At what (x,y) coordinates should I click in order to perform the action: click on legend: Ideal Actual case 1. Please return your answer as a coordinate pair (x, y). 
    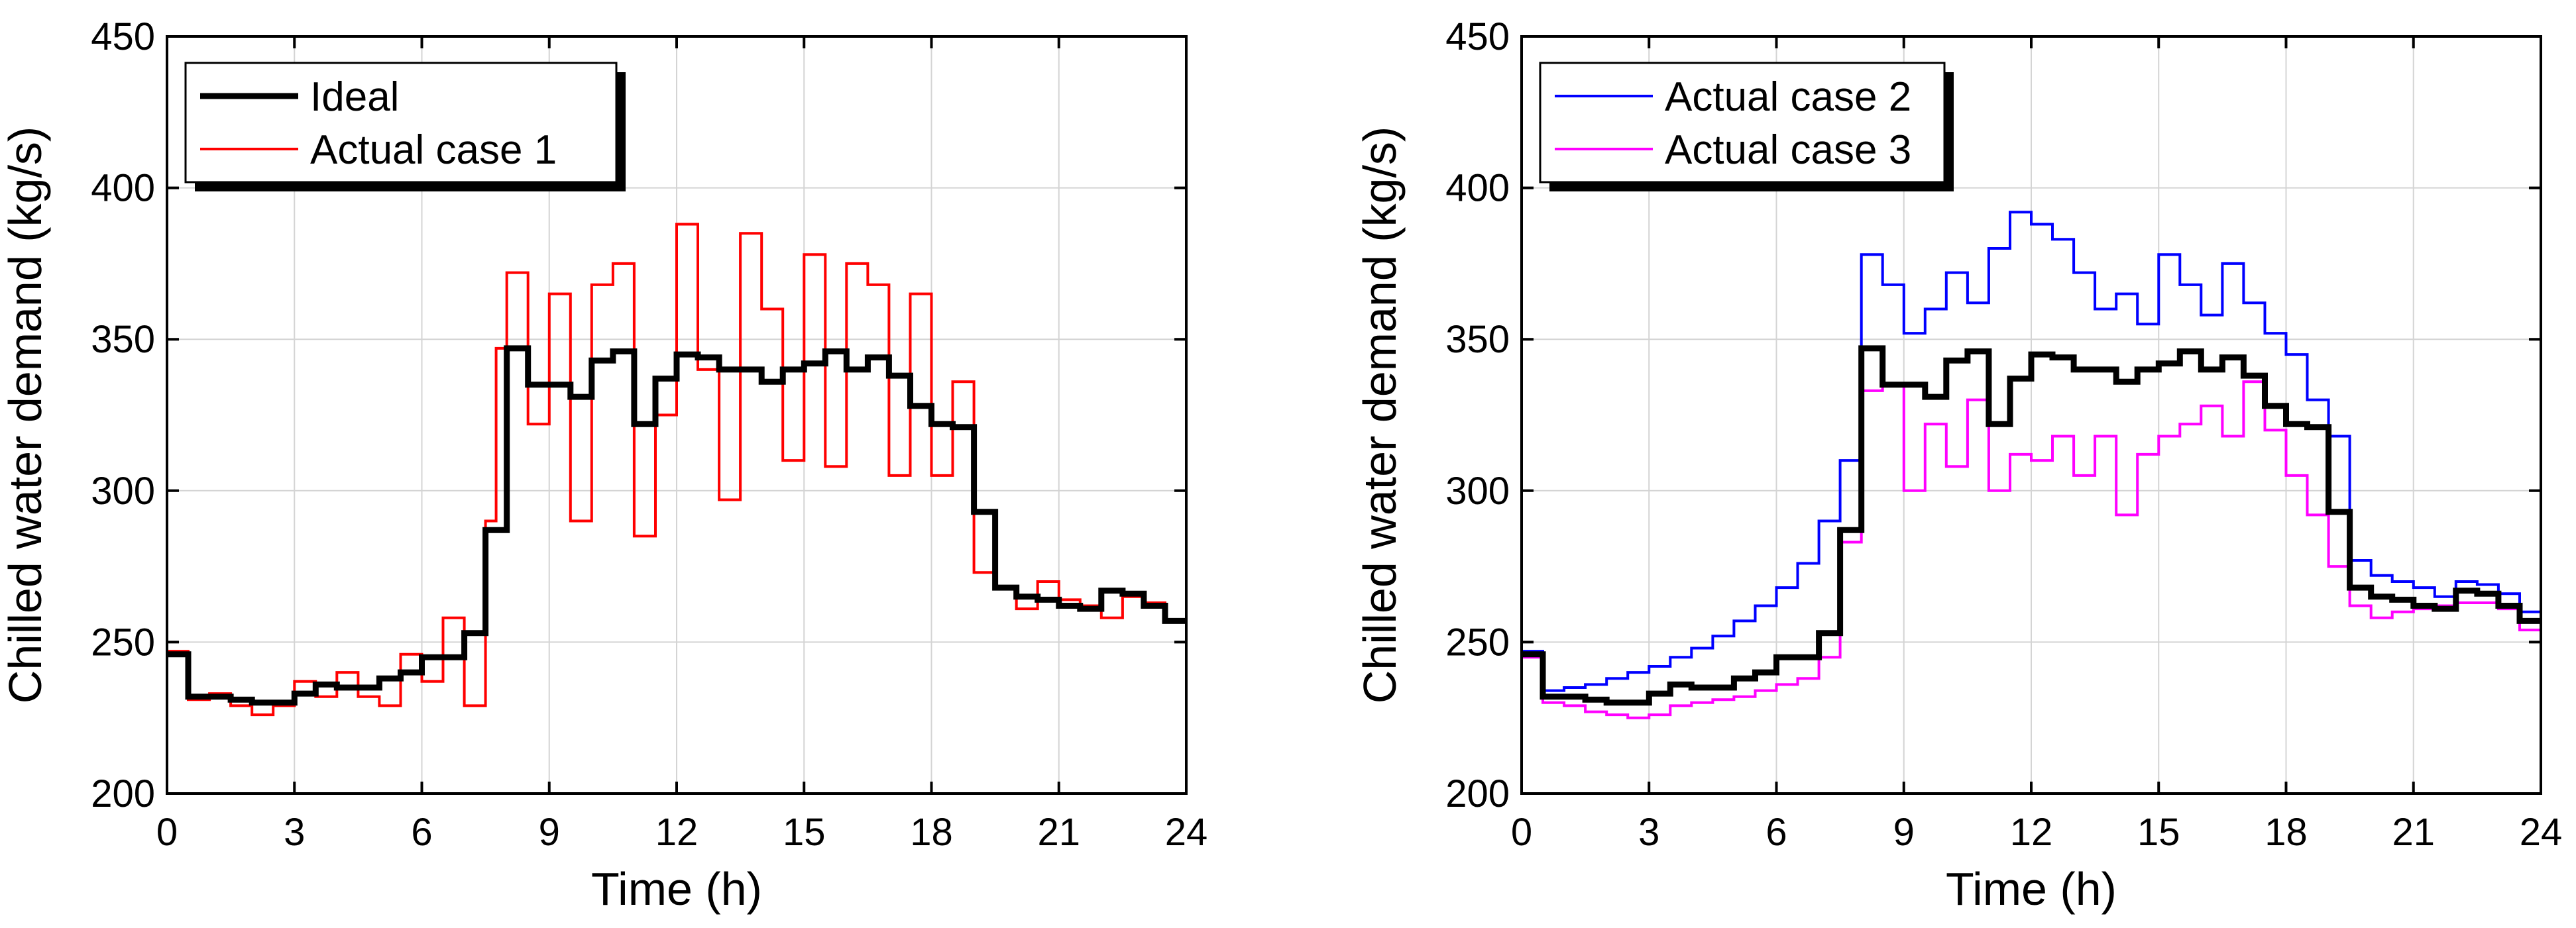
    Looking at the image, I should click on (405, 126).